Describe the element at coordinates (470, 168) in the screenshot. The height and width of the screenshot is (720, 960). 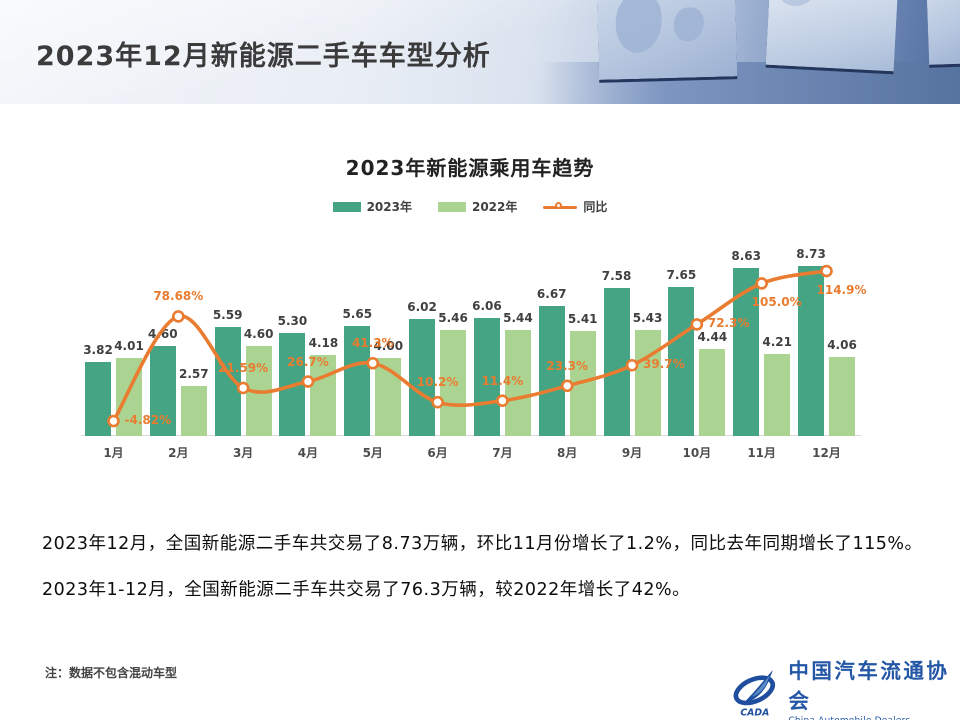
I see `chart-title: 2023年新能源乘用车趋势` at that location.